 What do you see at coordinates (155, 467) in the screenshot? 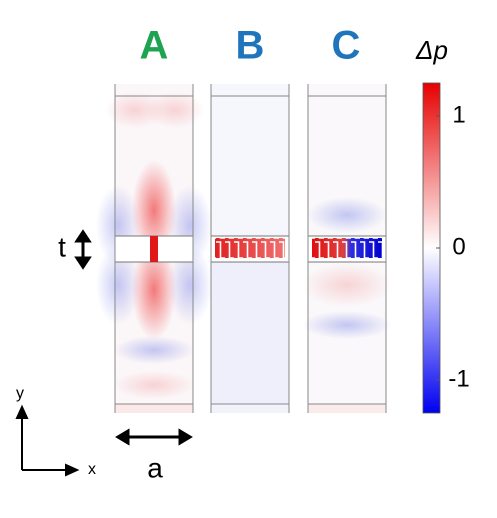
I see `width-label: a` at bounding box center [155, 467].